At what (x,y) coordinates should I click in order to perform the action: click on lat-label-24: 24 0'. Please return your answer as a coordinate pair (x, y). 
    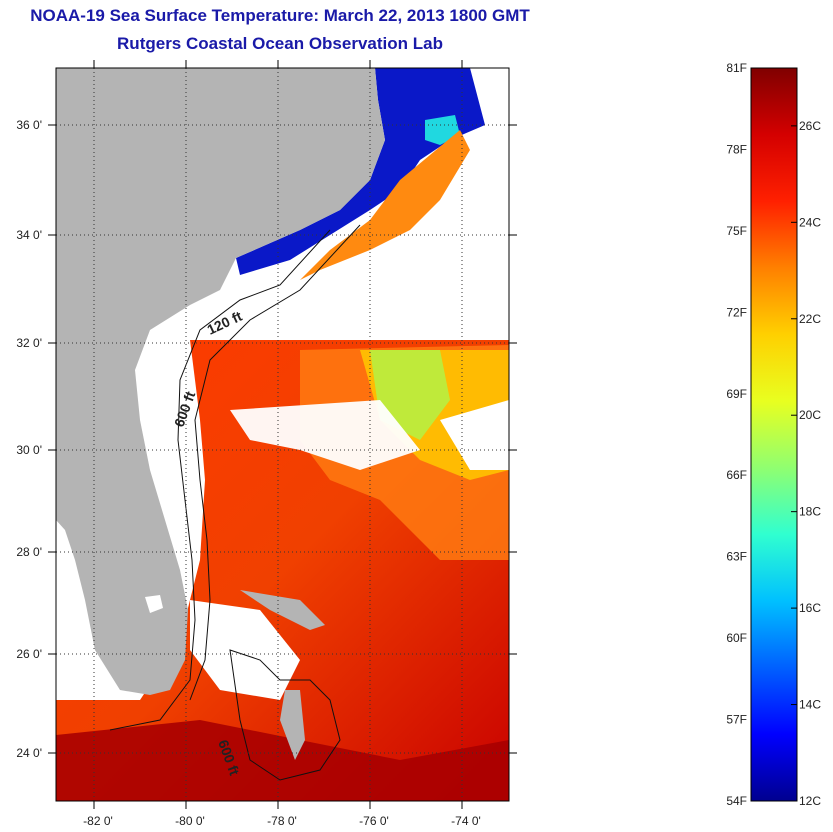
    Looking at the image, I should click on (29, 753).